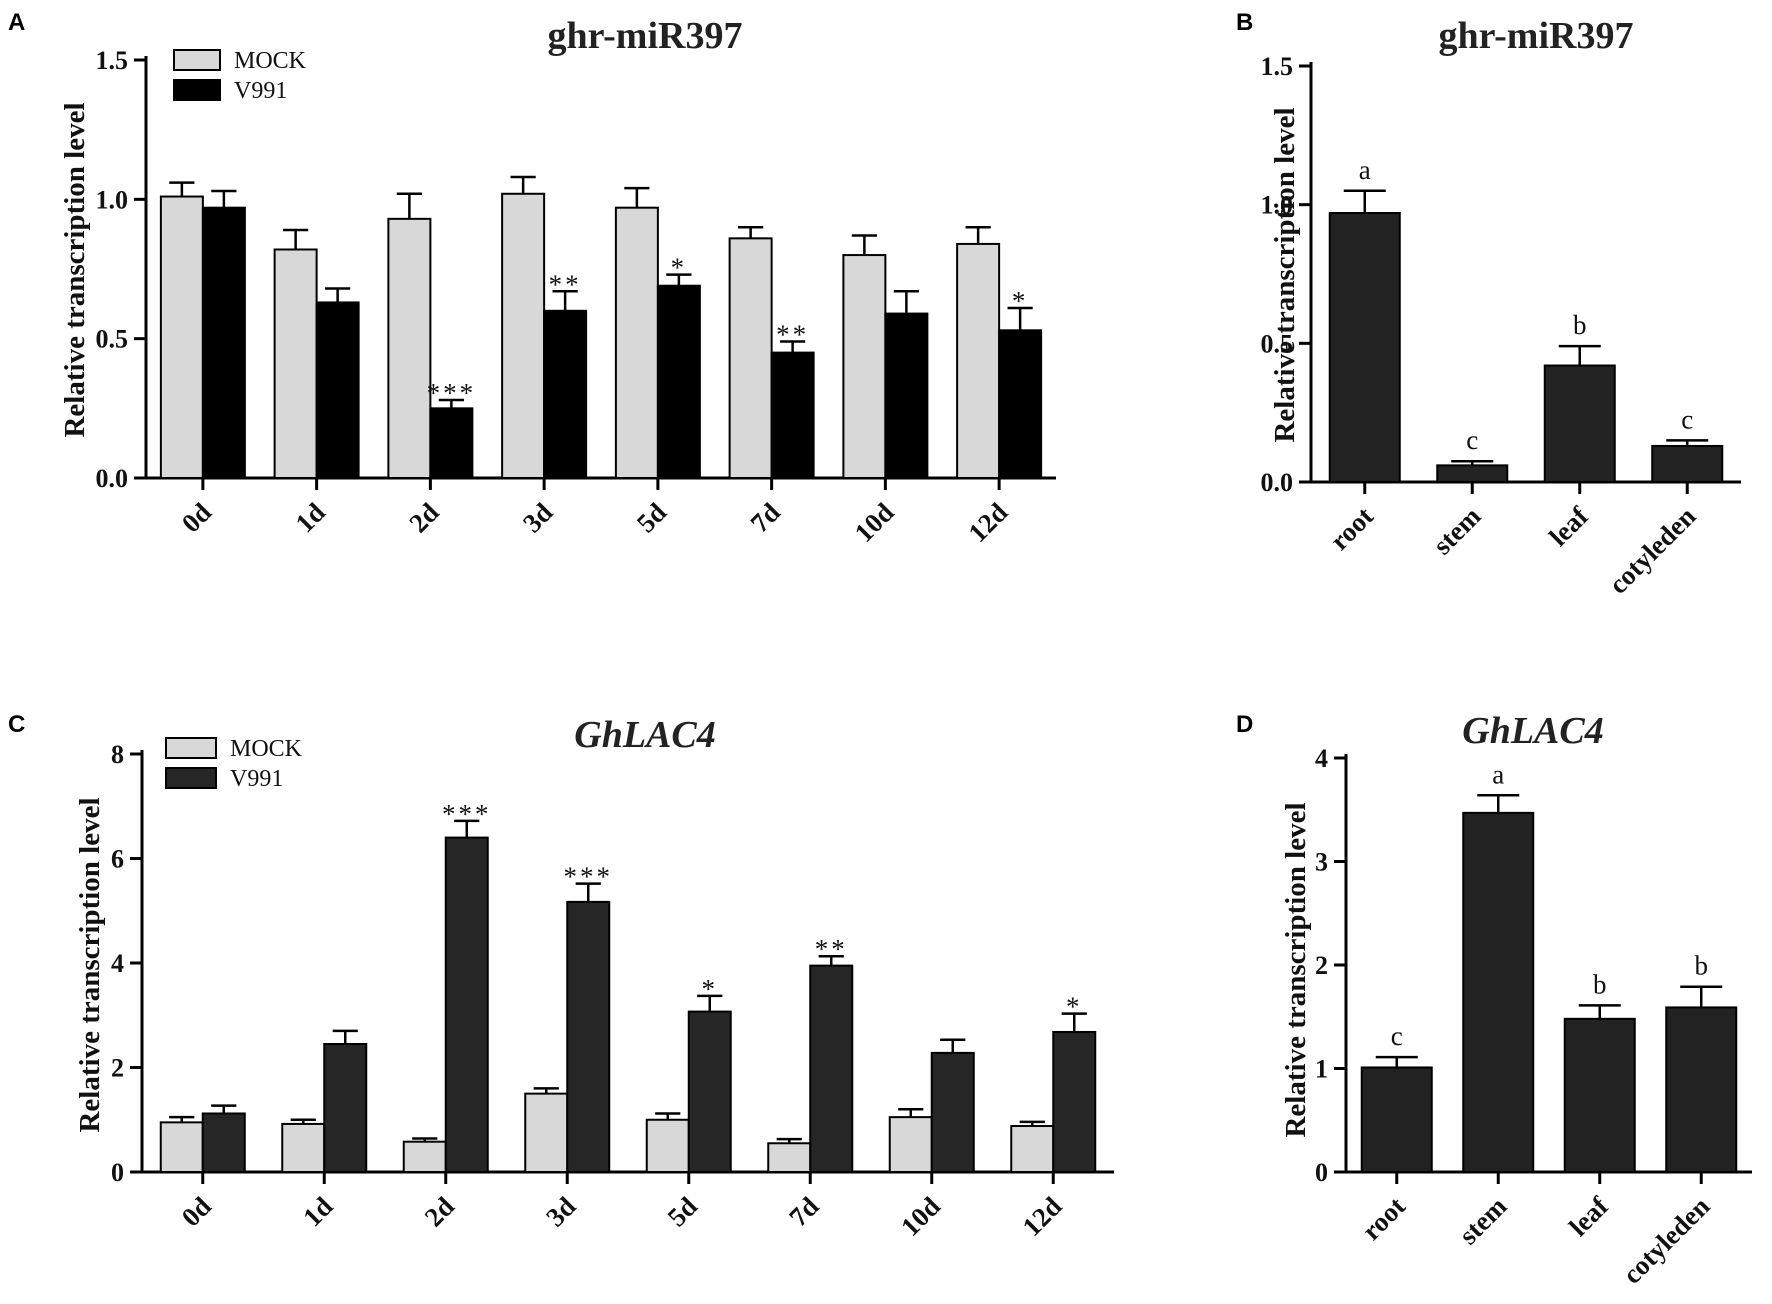  Describe the element at coordinates (16, 22) in the screenshot. I see `panel-label-A: A` at that location.